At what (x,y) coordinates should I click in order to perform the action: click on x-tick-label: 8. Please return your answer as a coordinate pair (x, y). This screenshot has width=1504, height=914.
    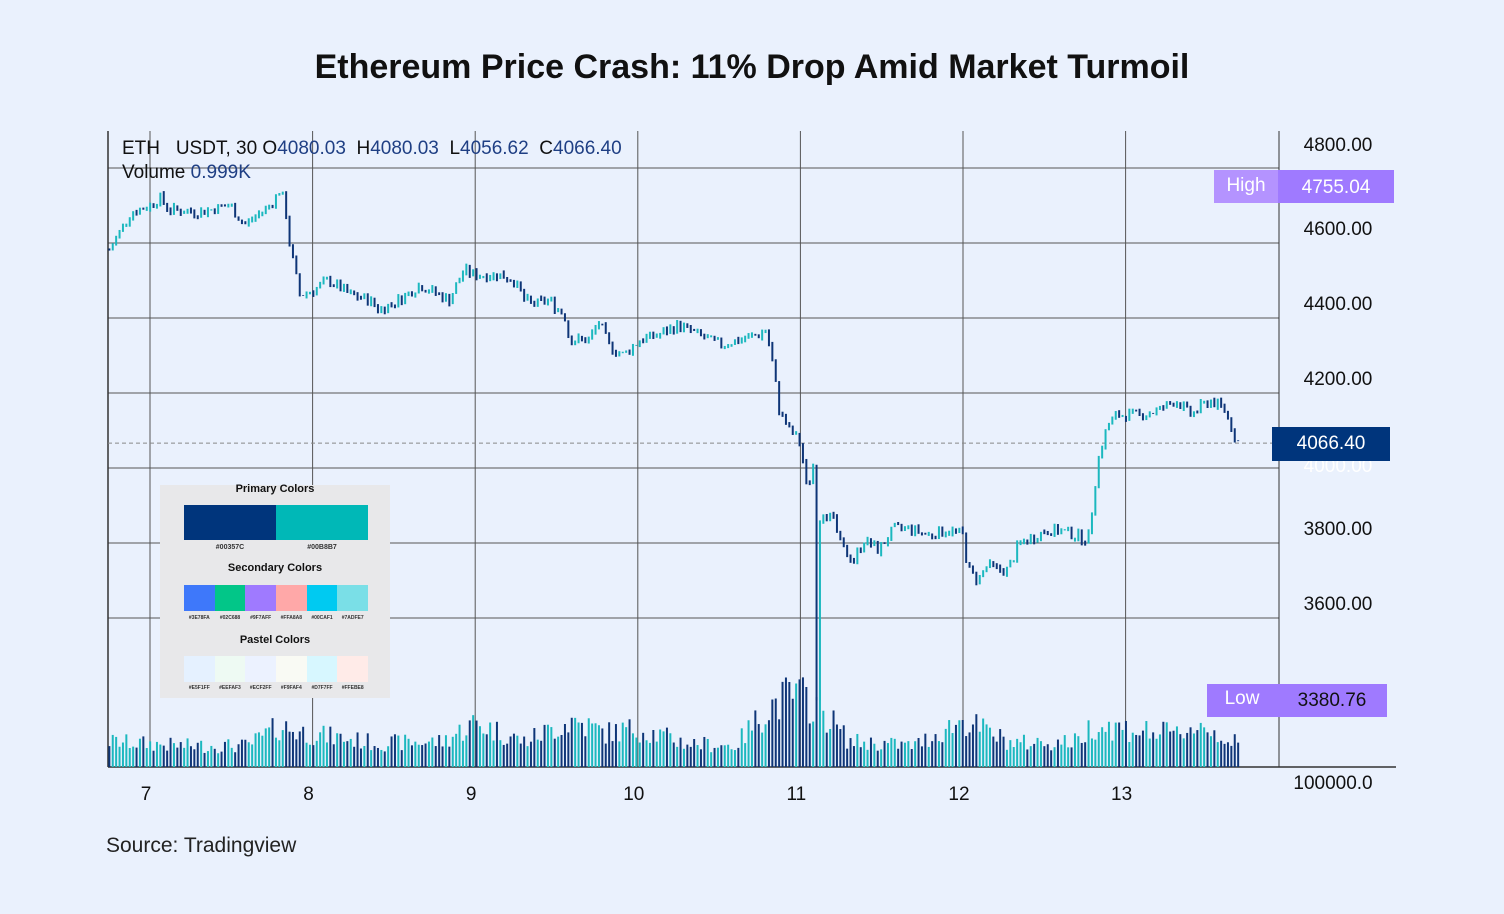
    Looking at the image, I should click on (308, 794).